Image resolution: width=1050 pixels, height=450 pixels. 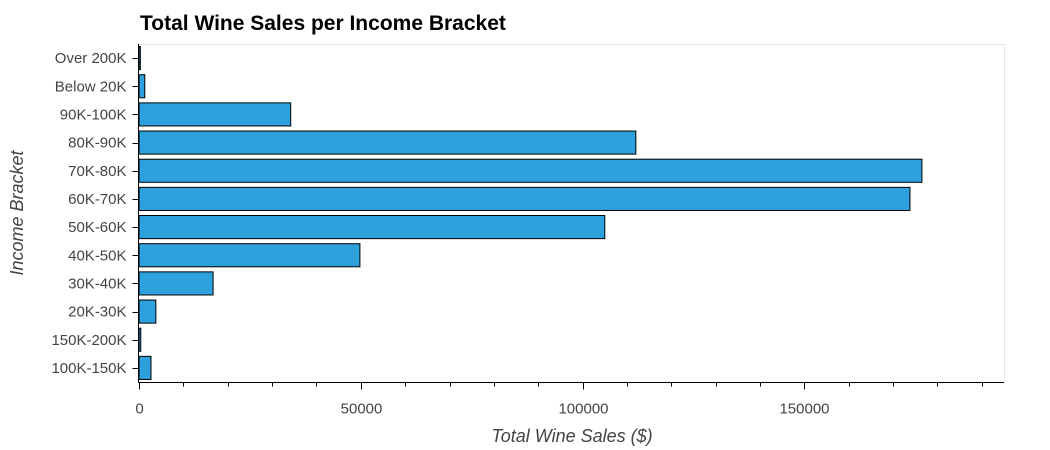 What do you see at coordinates (147, 311) in the screenshot?
I see `bar-20k-30k` at bounding box center [147, 311].